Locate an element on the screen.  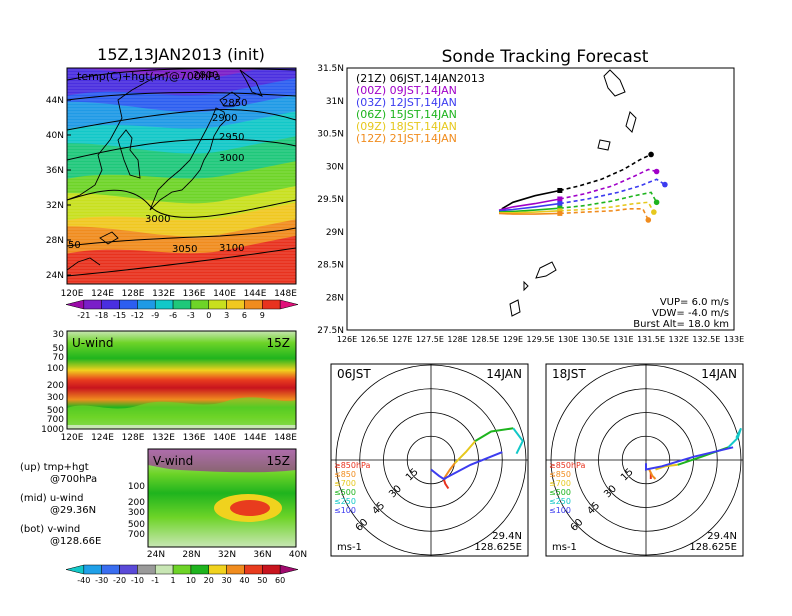
hodo-lat: 29.4N is located at coordinates (722, 536).